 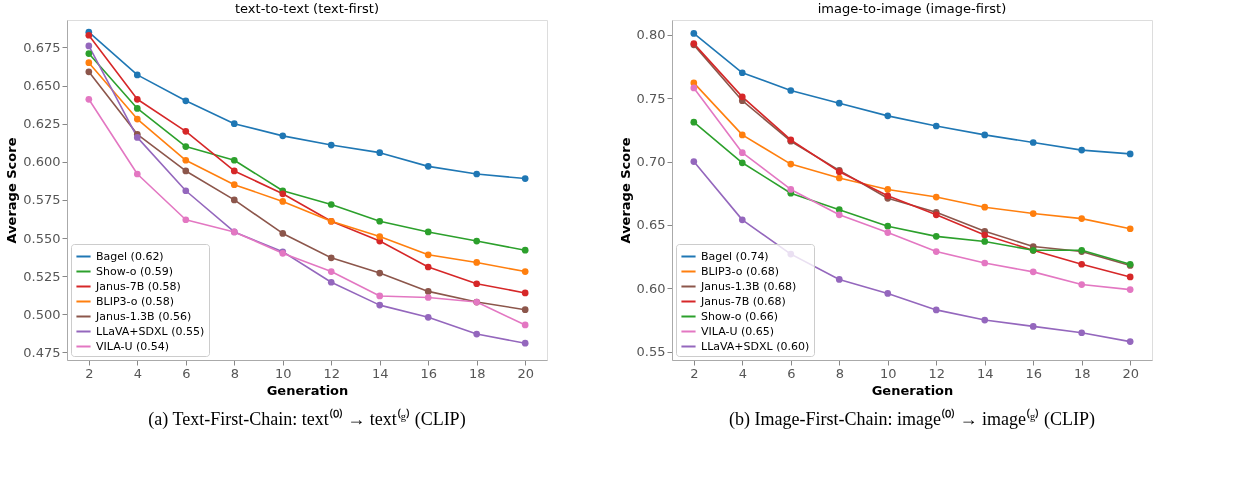 What do you see at coordinates (42, 162) in the screenshot?
I see `y-tick-label: 0.600` at bounding box center [42, 162].